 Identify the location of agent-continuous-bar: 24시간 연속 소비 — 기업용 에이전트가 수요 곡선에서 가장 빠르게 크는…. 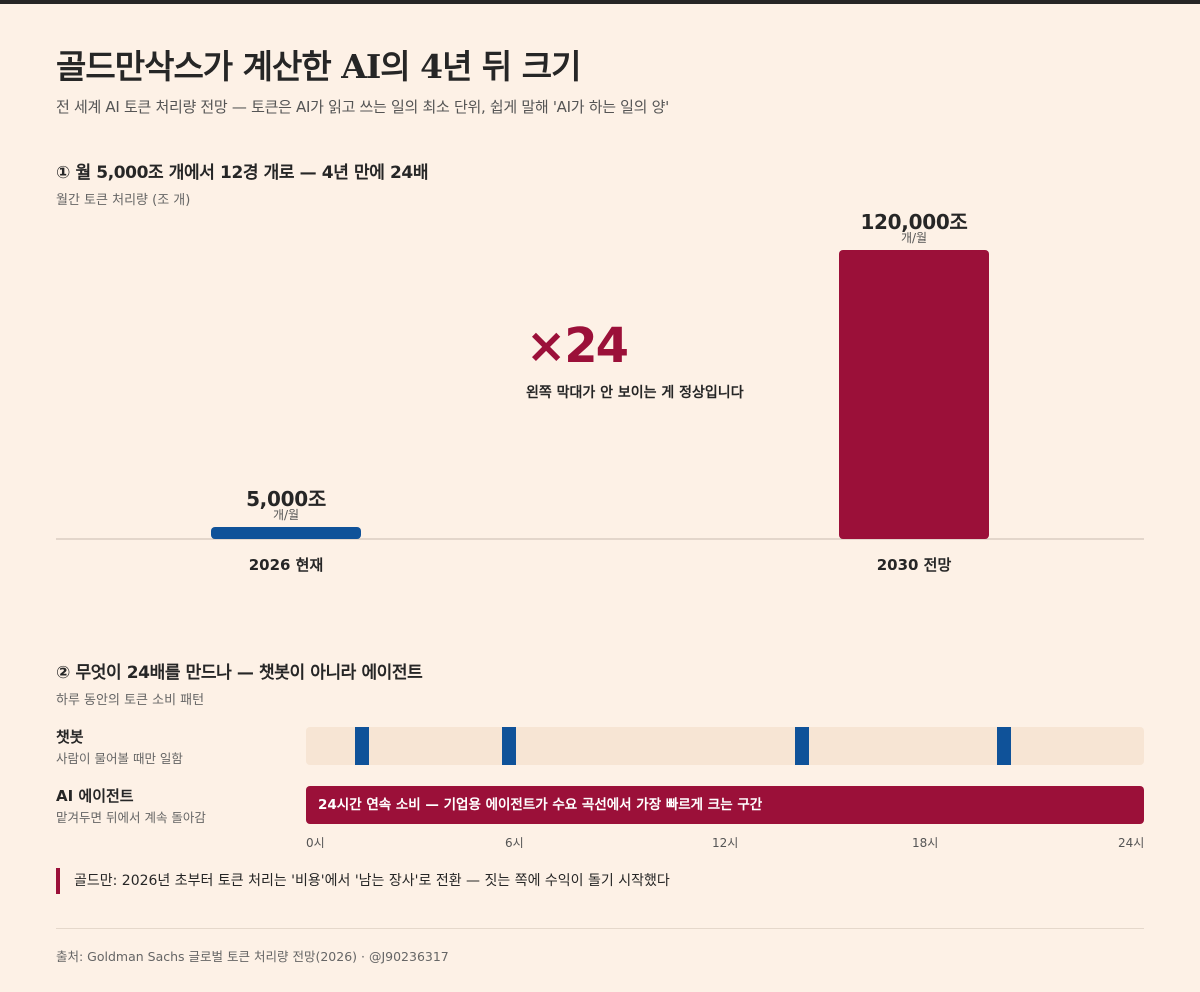
(725, 805).